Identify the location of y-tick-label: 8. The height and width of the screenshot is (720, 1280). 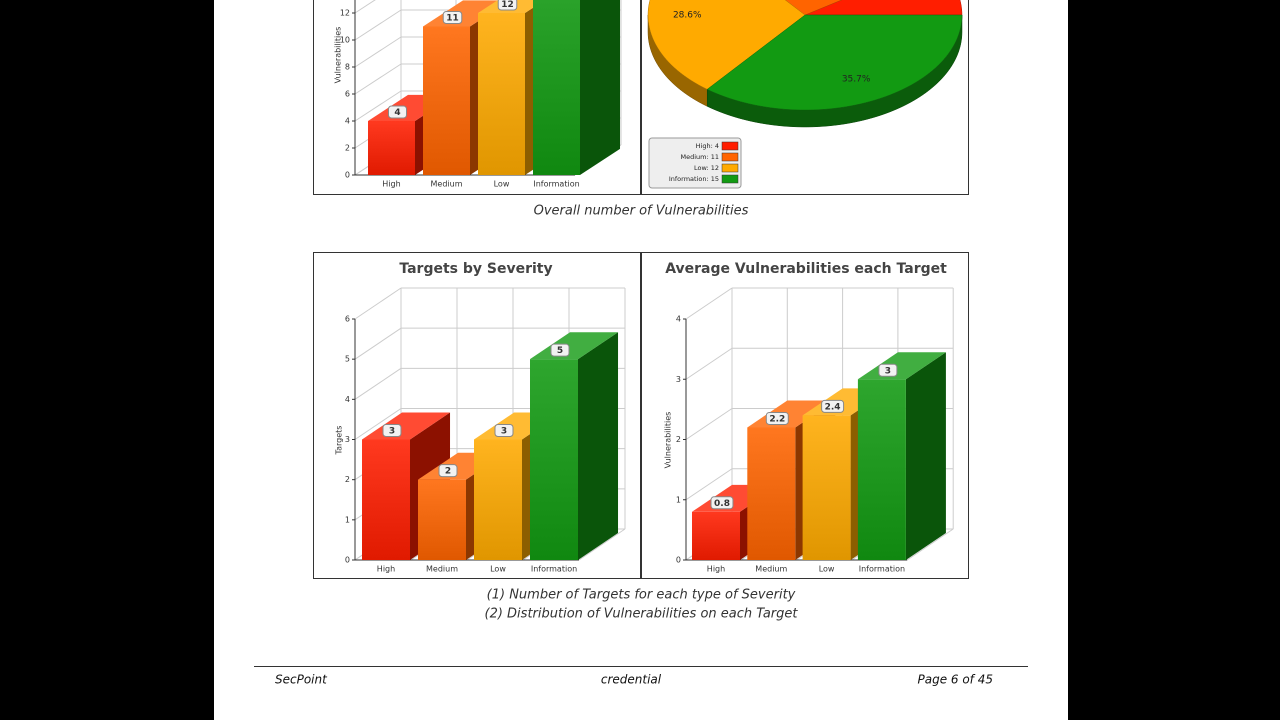
(347, 67).